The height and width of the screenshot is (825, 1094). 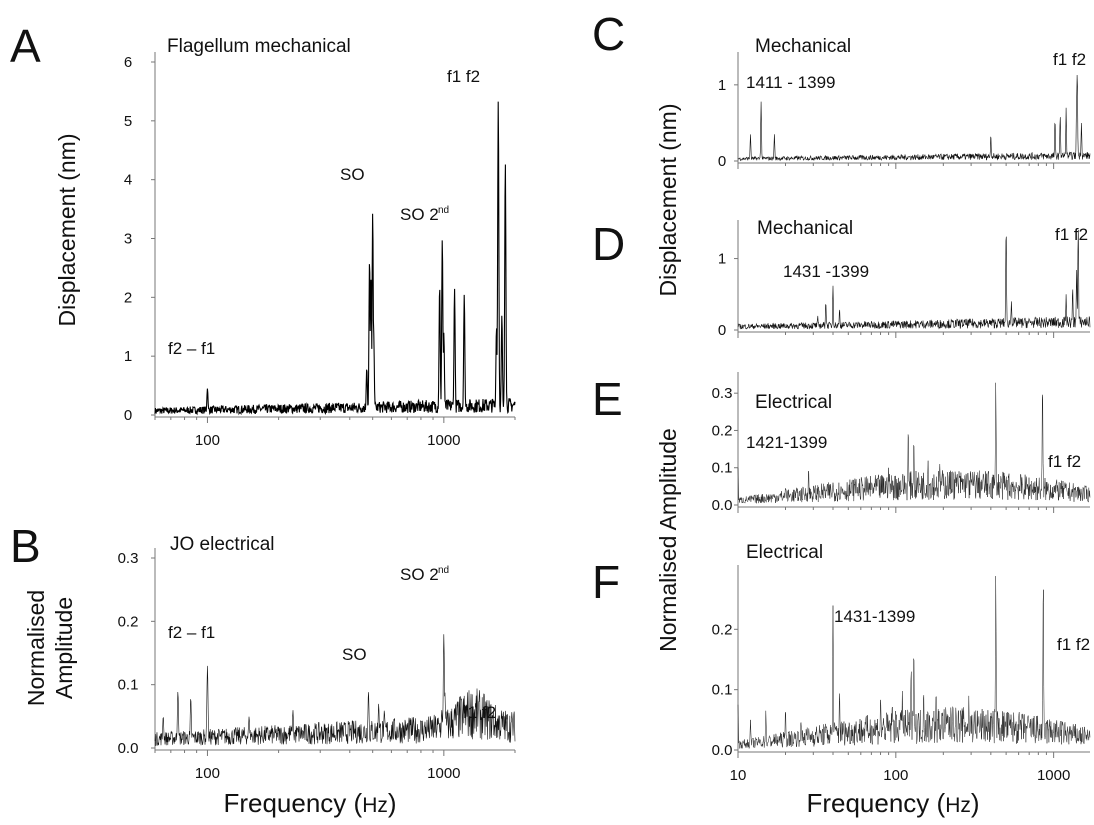 I want to click on annotation: 1411 - 1399, so click(x=790, y=82).